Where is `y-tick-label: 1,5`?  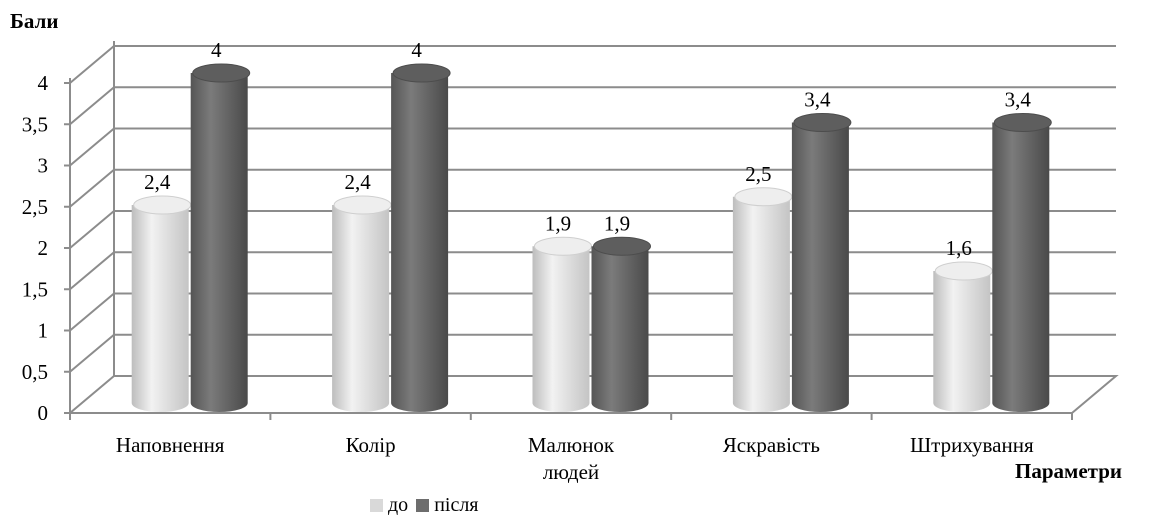 y-tick-label: 1,5 is located at coordinates (35, 289).